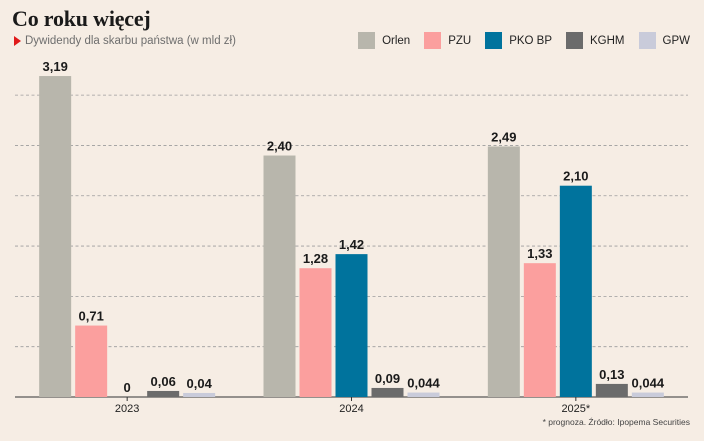 The height and width of the screenshot is (441, 704). Describe the element at coordinates (575, 176) in the screenshot. I see `data-label: 2,10` at that location.